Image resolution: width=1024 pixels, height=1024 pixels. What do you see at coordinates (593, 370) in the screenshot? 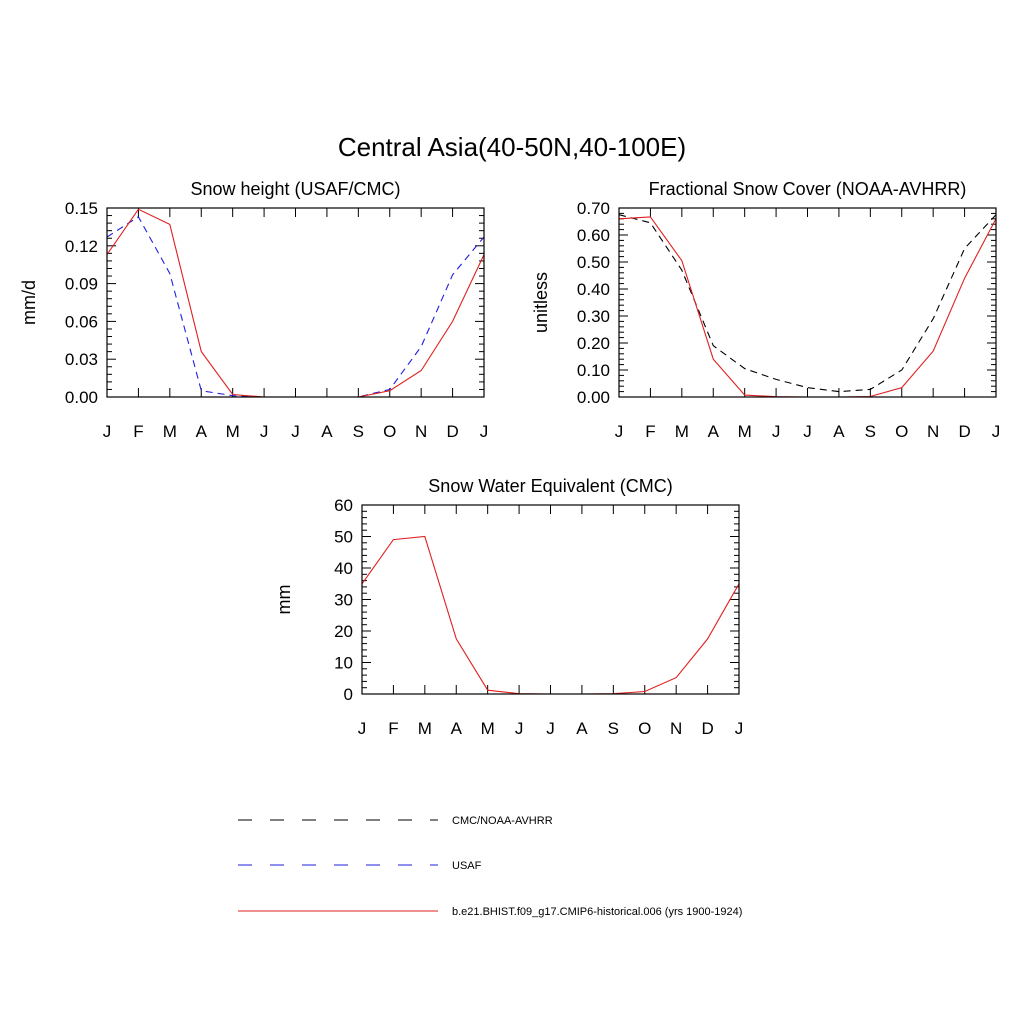
I see `y-tick-label: 0.10` at bounding box center [593, 370].